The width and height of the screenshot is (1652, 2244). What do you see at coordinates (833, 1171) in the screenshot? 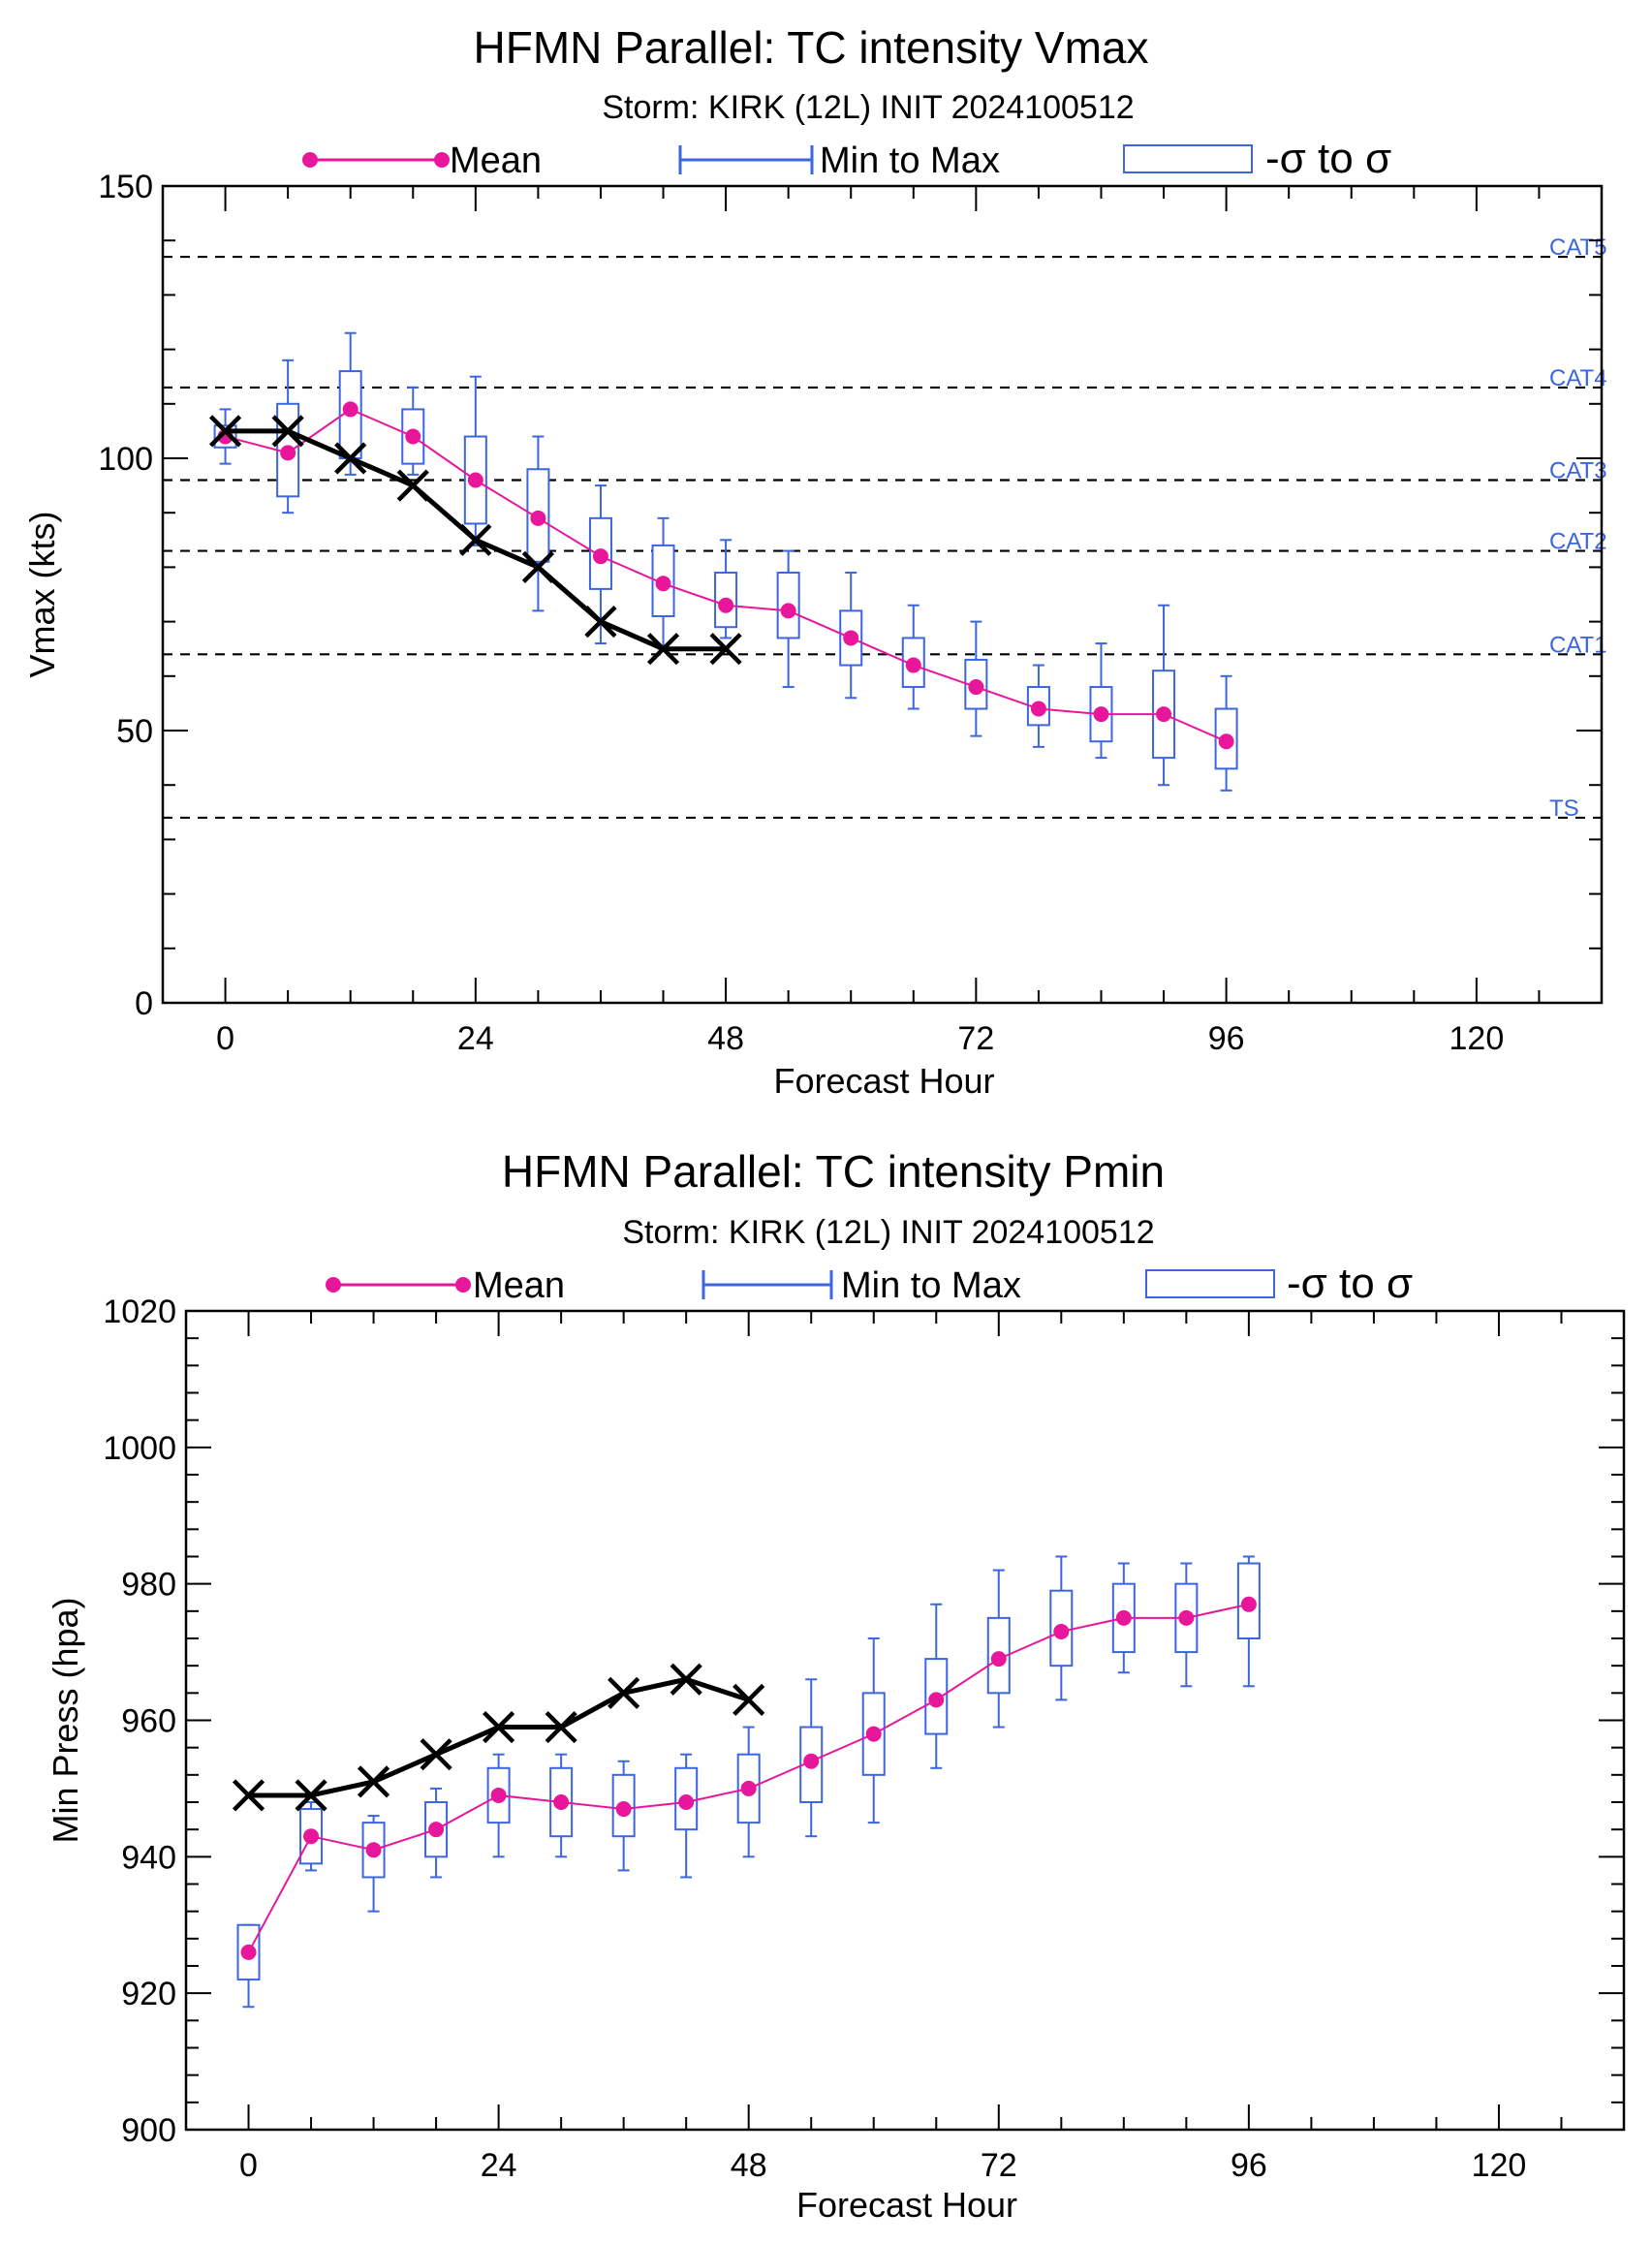
I see `chart-title: HFMN Parallel: TC intensity Pmin` at bounding box center [833, 1171].